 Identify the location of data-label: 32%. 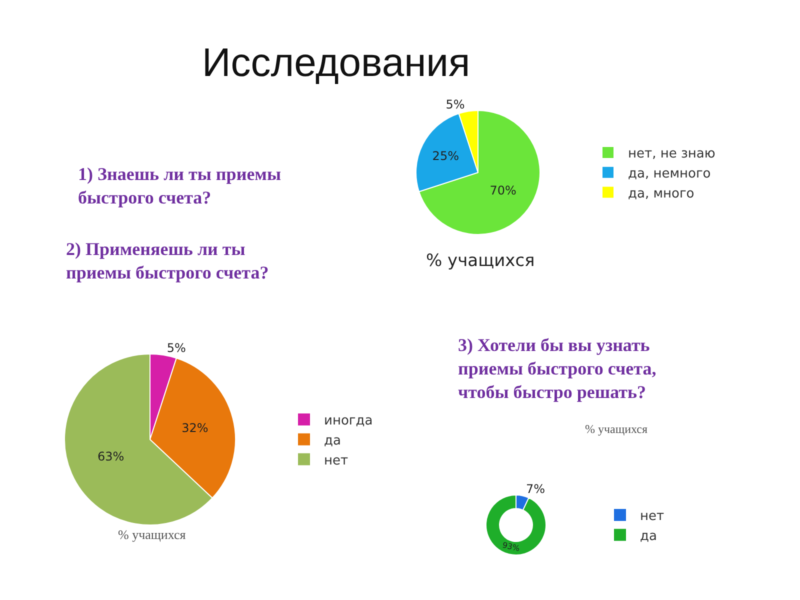
(195, 427).